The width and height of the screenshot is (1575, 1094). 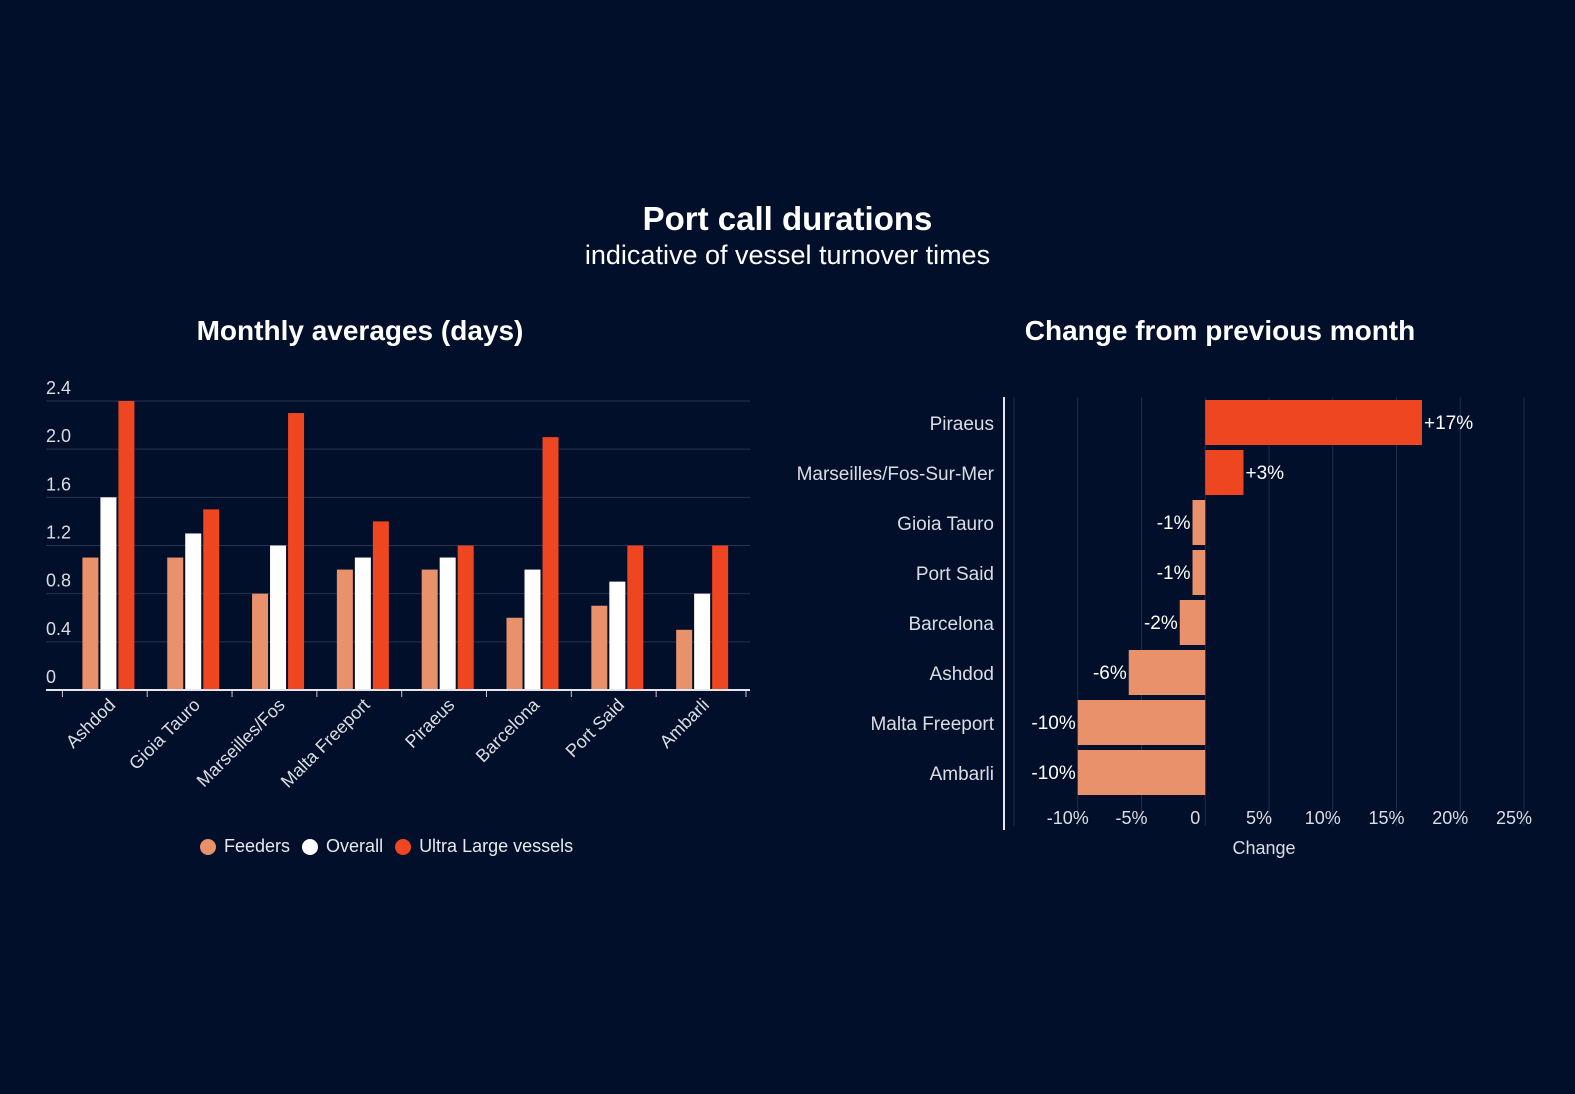 I want to click on y-tick-label: 0.8, so click(x=58, y=581).